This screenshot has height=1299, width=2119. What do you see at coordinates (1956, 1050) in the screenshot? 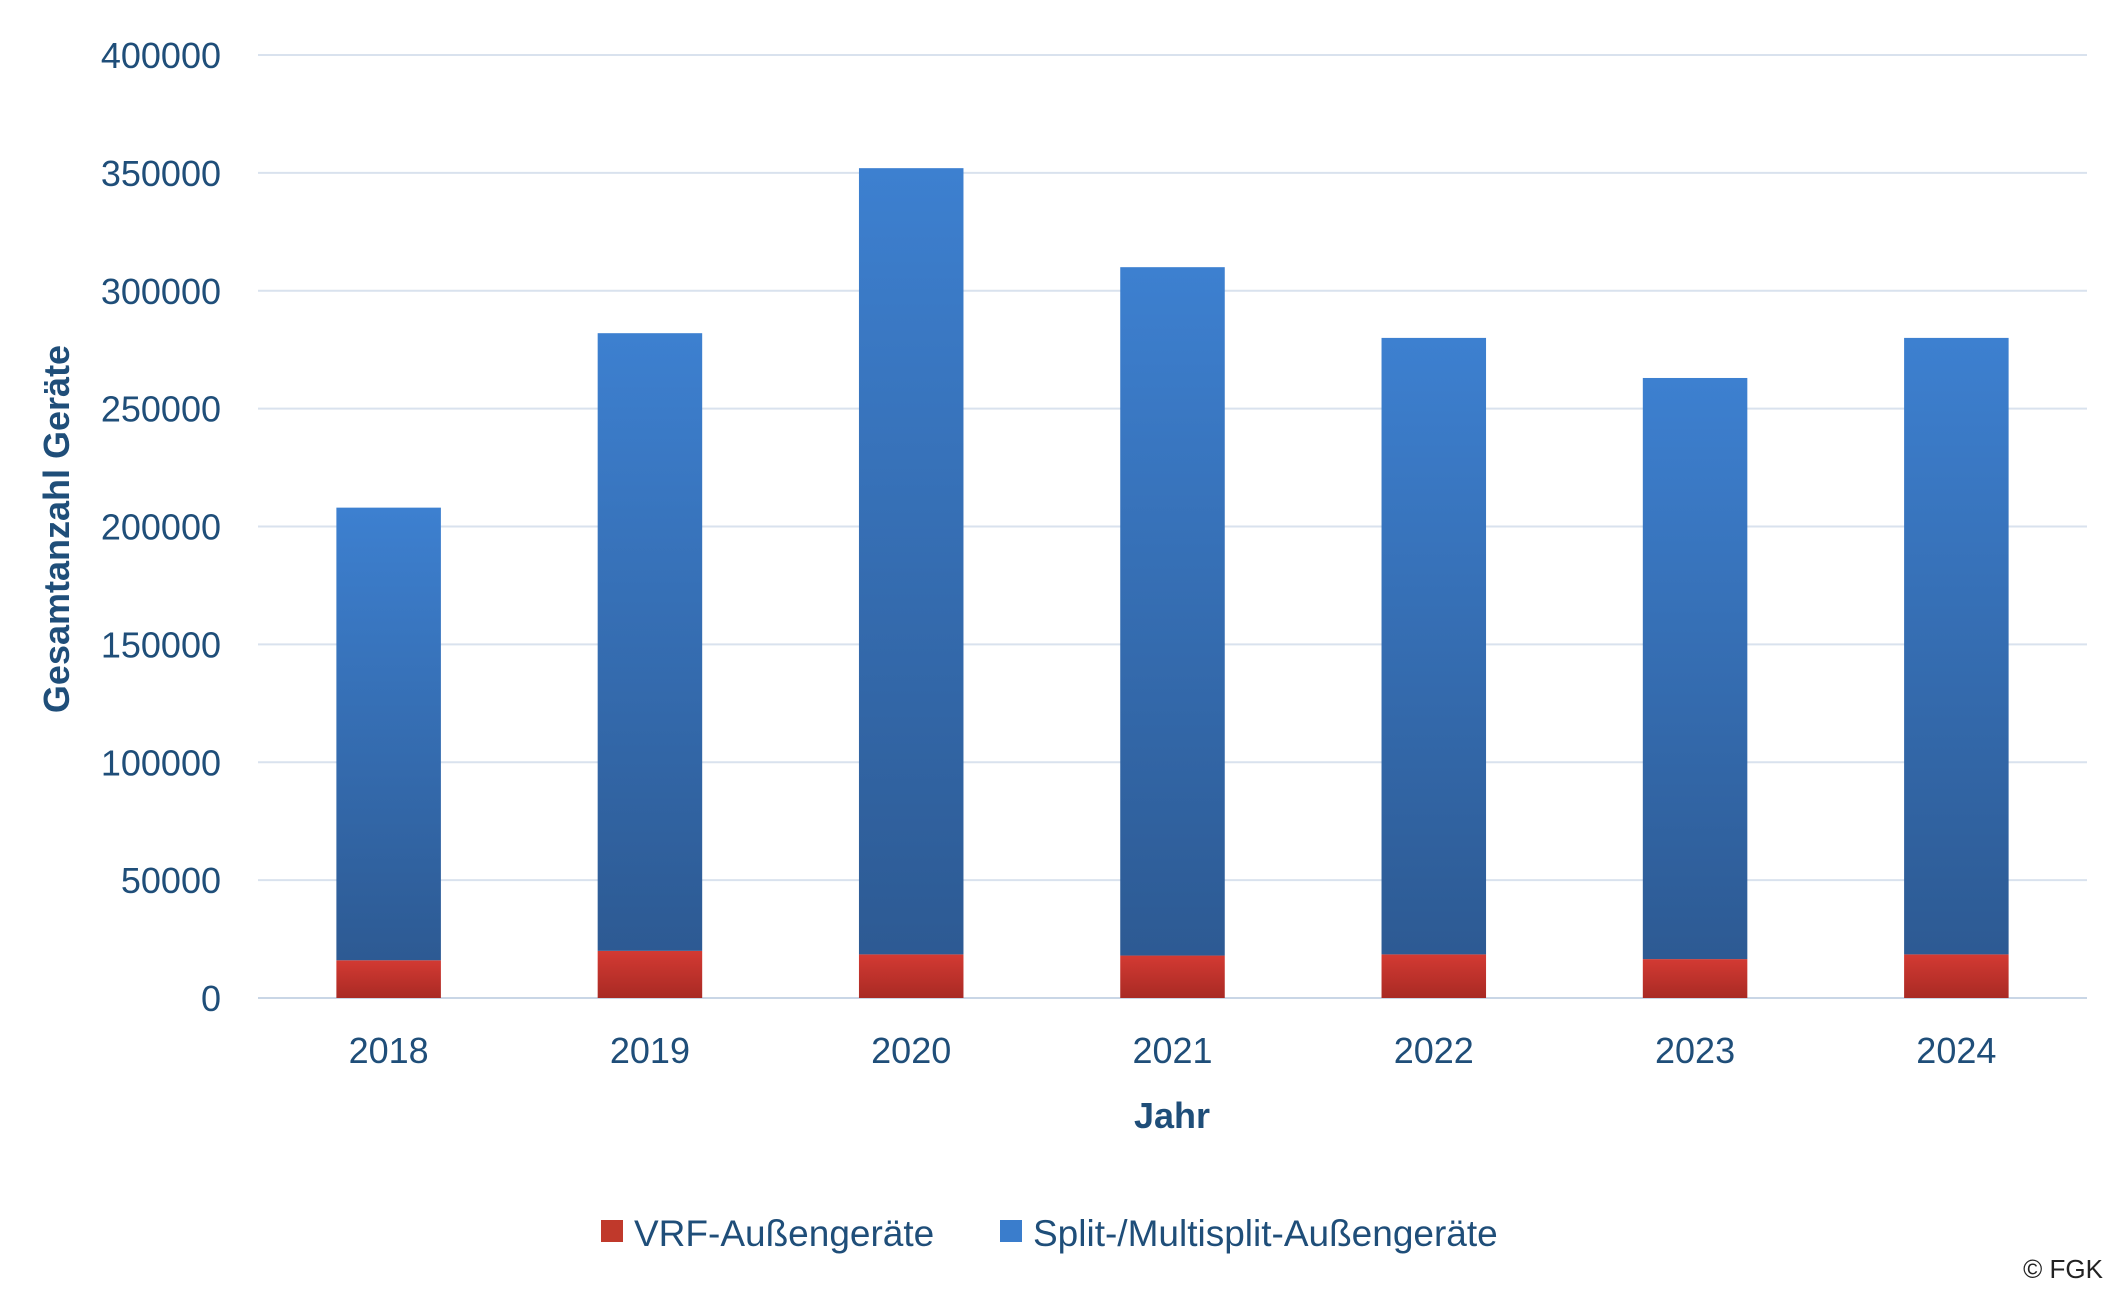
I see `x-tick-label: 2024` at bounding box center [1956, 1050].